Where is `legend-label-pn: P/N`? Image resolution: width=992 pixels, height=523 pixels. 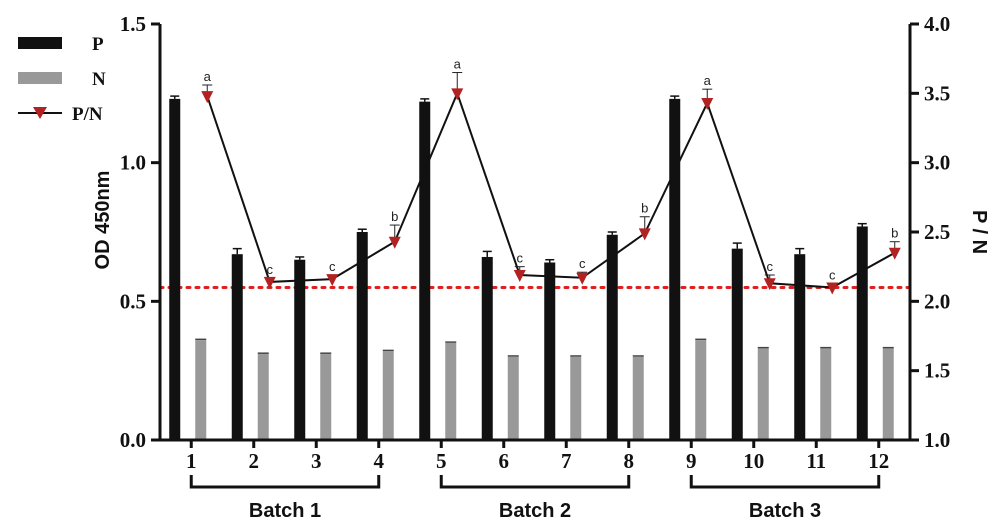
legend-label-pn: P/N is located at coordinates (87, 114).